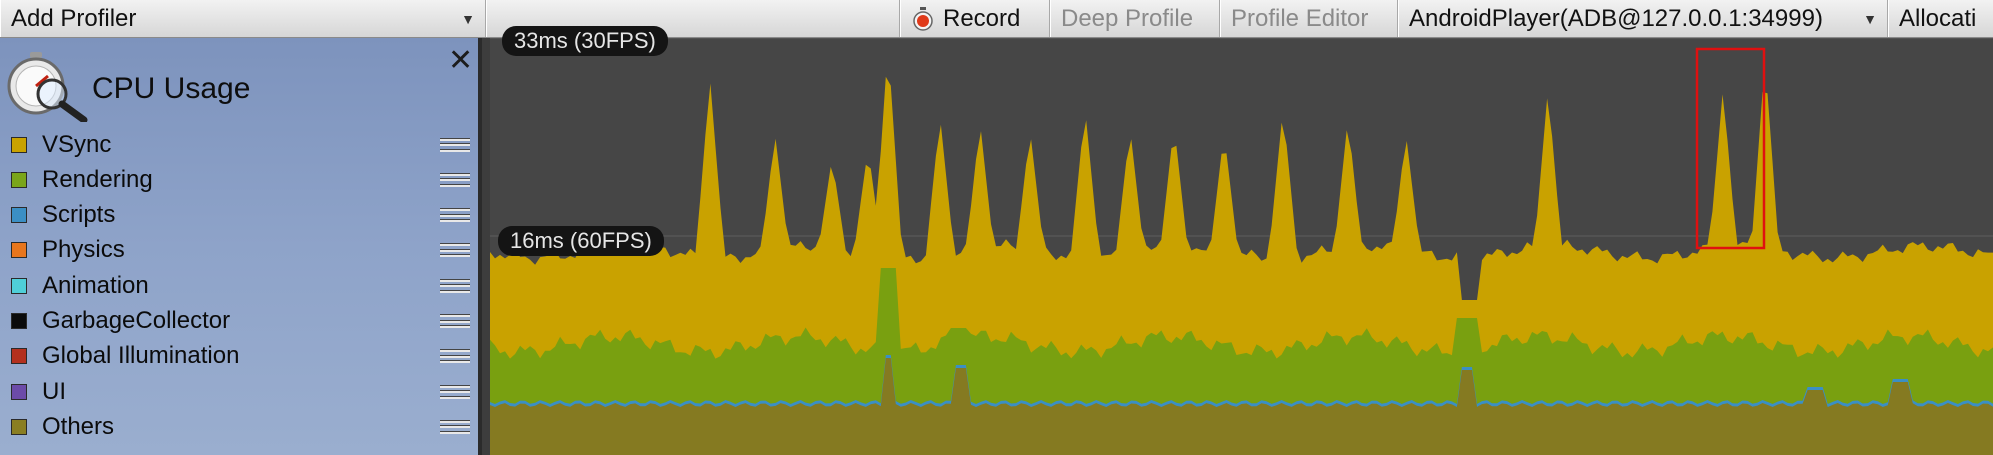 The image size is (1993, 455). What do you see at coordinates (77, 144) in the screenshot?
I see `legend-label: VSync` at bounding box center [77, 144].